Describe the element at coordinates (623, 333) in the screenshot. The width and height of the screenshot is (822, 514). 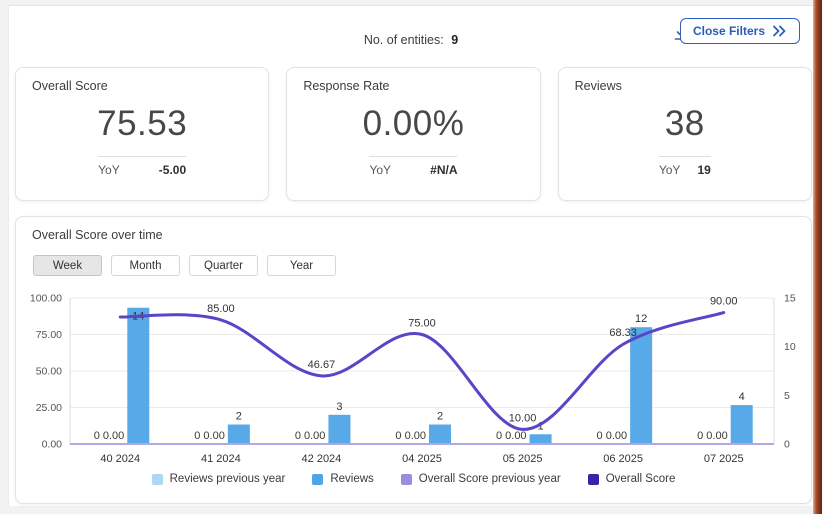
I see `svg-text: 68.33` at that location.